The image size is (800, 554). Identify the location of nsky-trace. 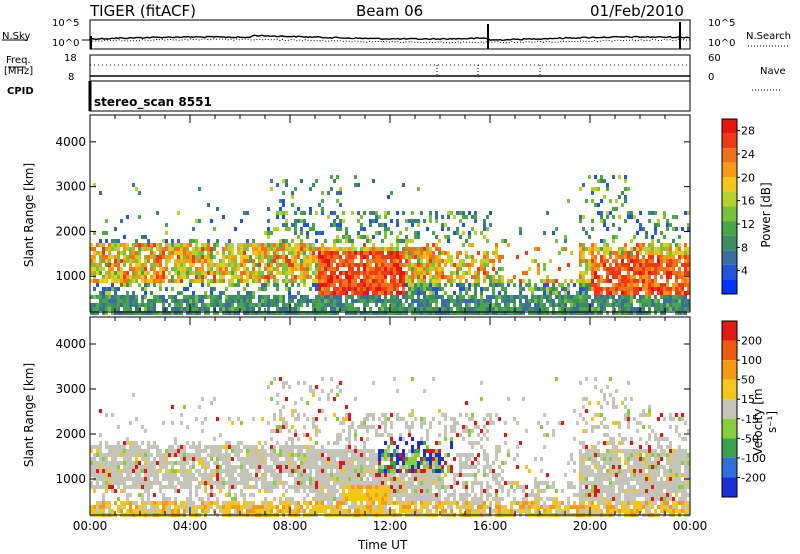
(390, 38).